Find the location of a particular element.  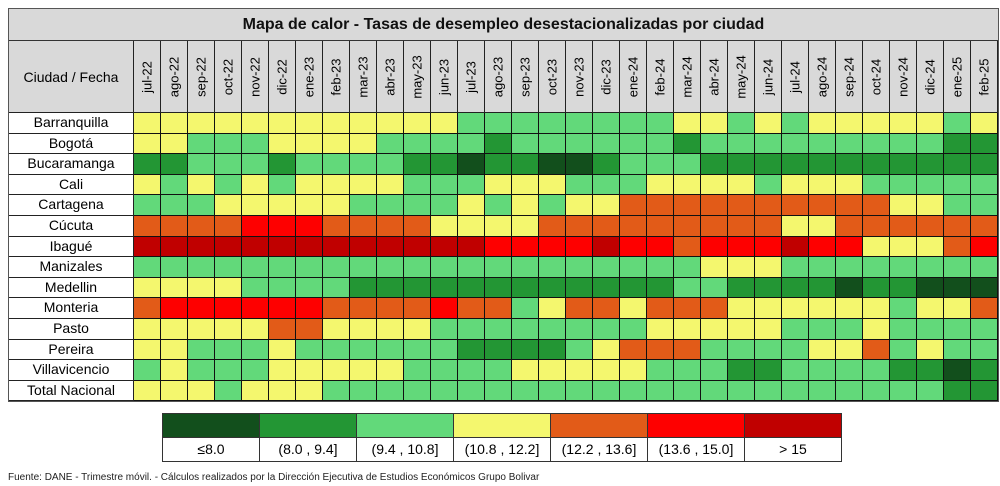

column-label: oct-22 is located at coordinates (228, 76).